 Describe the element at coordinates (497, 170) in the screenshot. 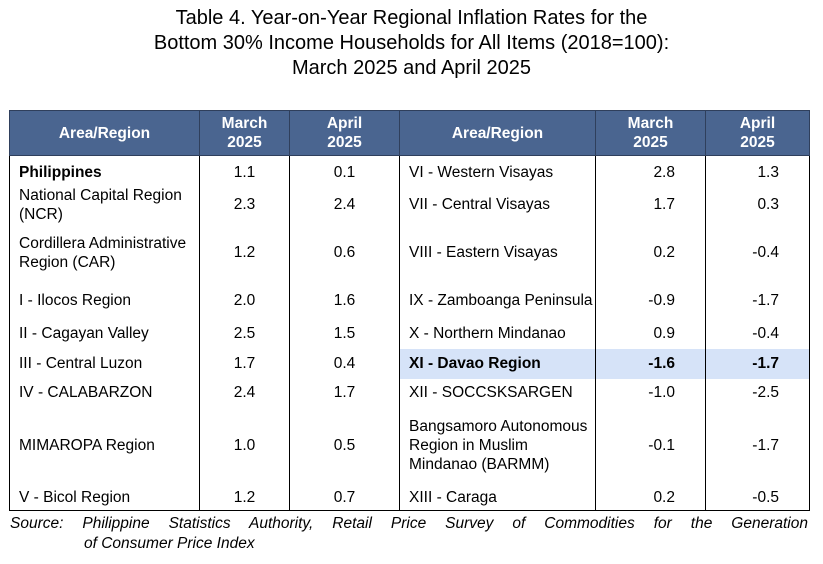

I see `region-name: VI - Western Visayas` at that location.